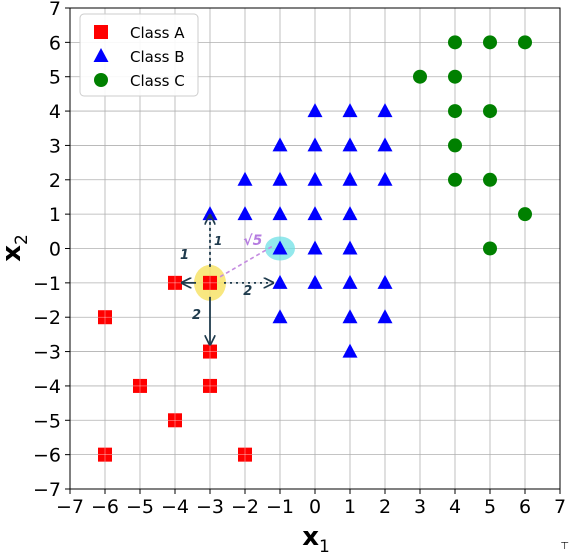 The height and width of the screenshot is (558, 571). What do you see at coordinates (525, 507) in the screenshot?
I see `x-tick-label: 6` at bounding box center [525, 507].